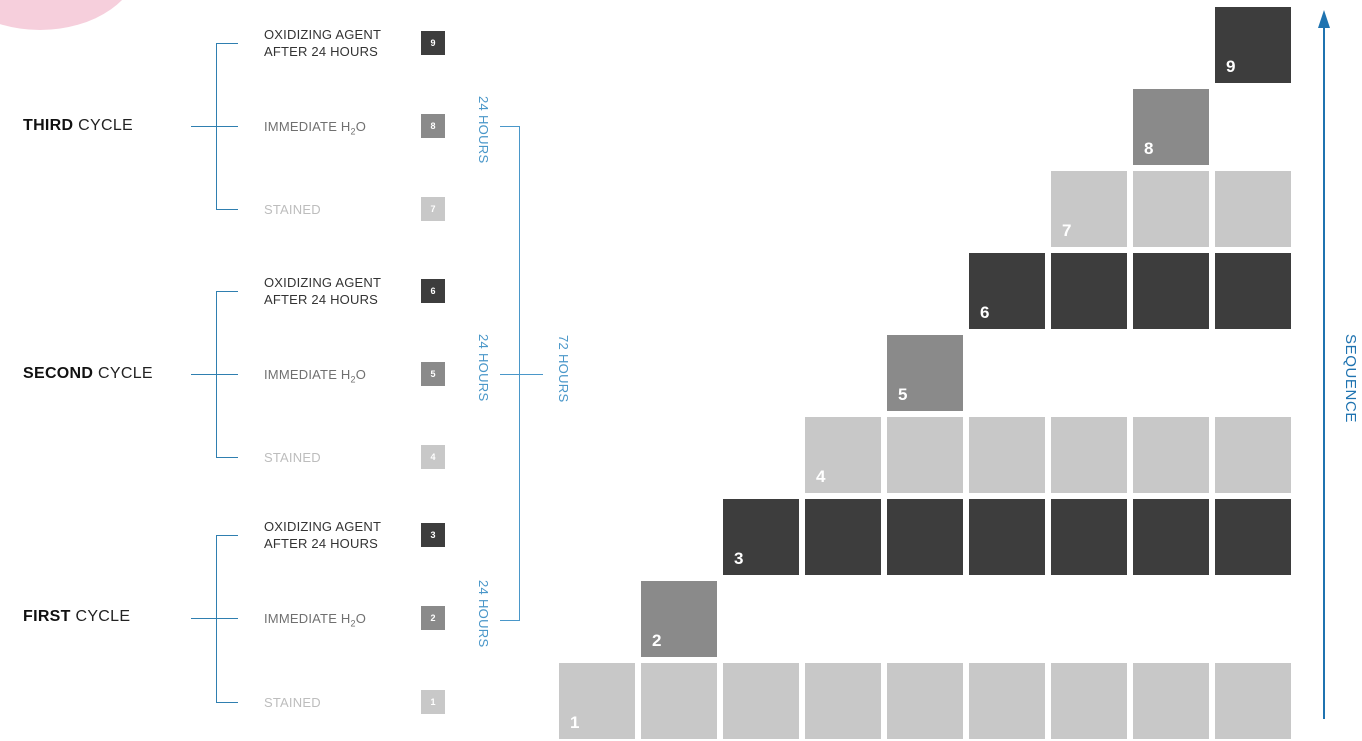  What do you see at coordinates (1171, 209) in the screenshot?
I see `block-row7-col8` at bounding box center [1171, 209].